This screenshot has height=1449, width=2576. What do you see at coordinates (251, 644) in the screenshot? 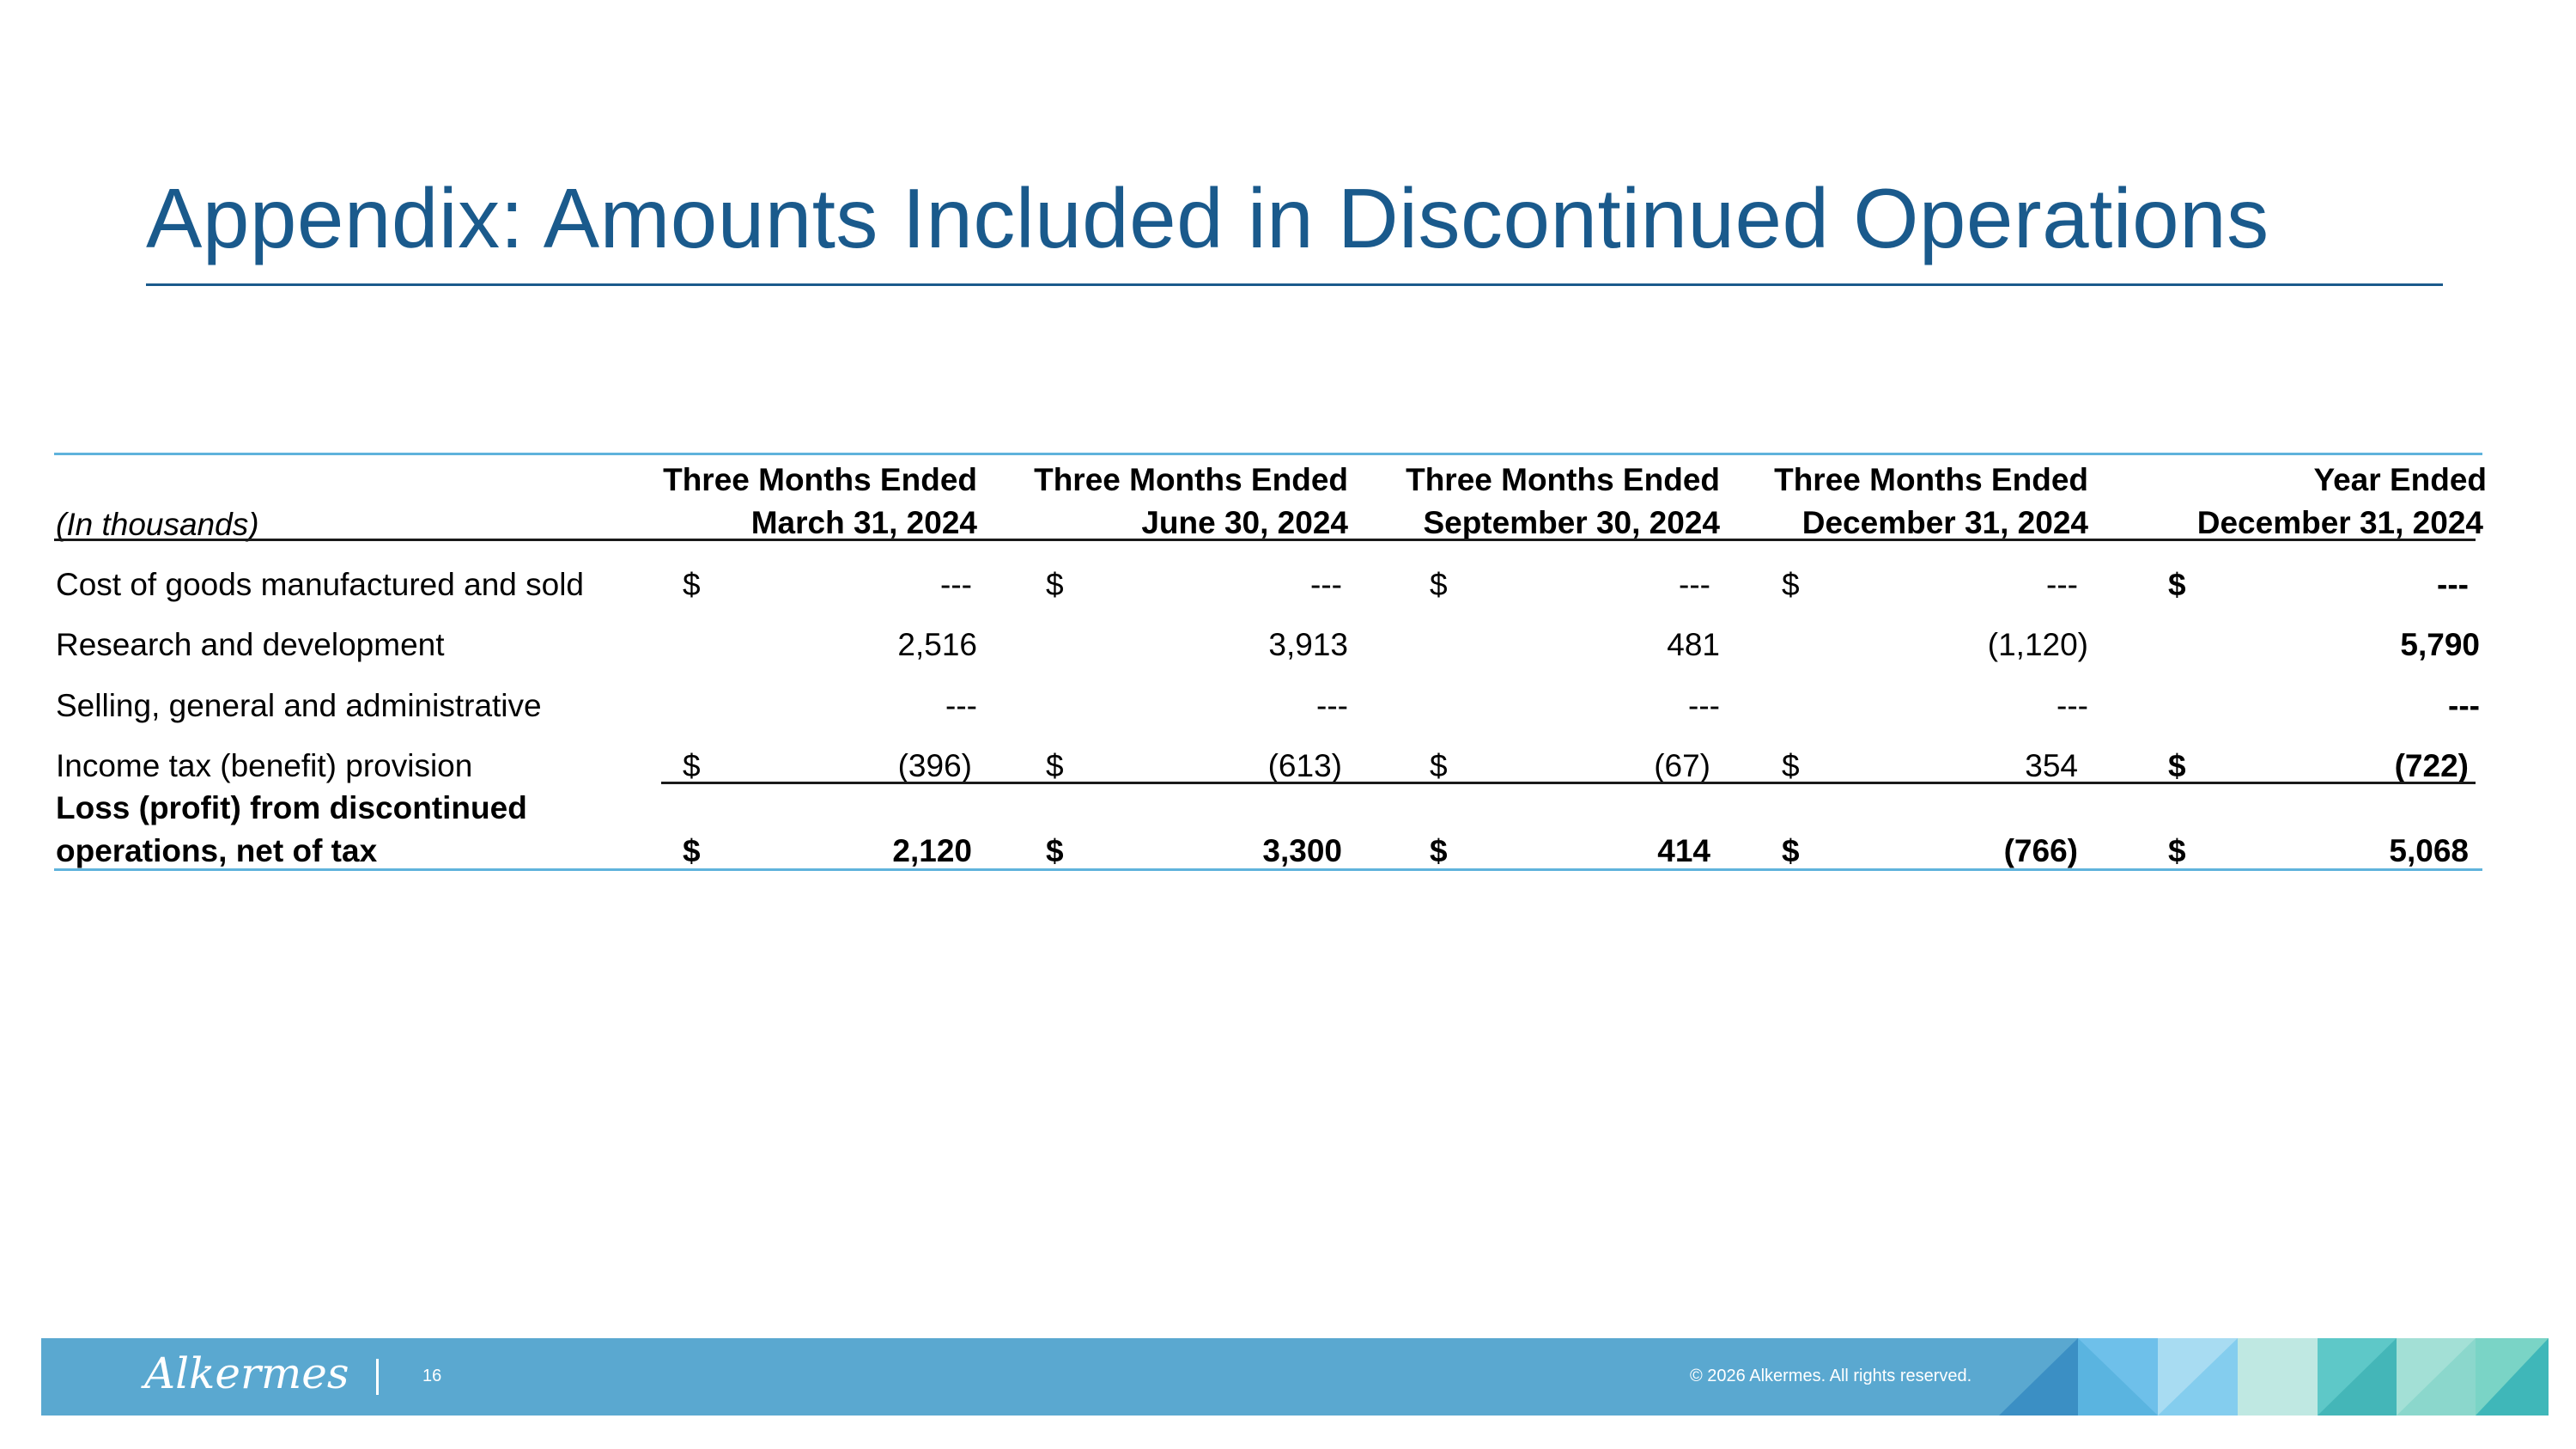
I see `row-label-research-development: Research and development` at bounding box center [251, 644].